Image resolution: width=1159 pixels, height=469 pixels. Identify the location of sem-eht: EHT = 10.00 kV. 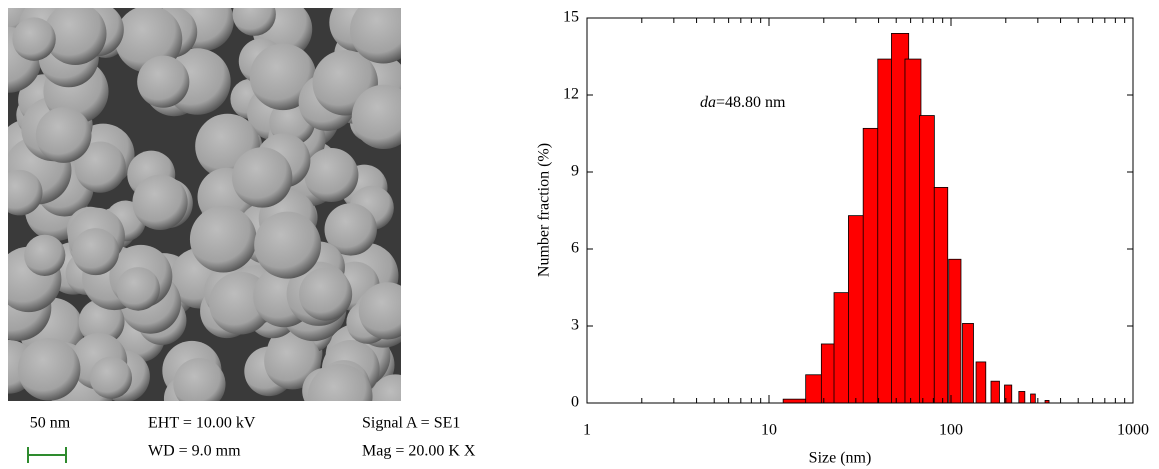
(202, 423).